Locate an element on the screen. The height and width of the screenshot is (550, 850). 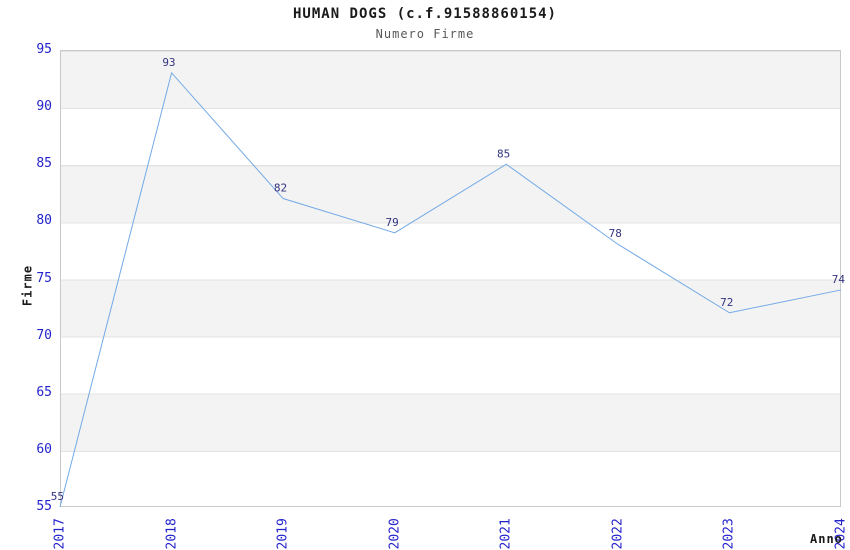
x-axis-title: Anno is located at coordinates (826, 539).